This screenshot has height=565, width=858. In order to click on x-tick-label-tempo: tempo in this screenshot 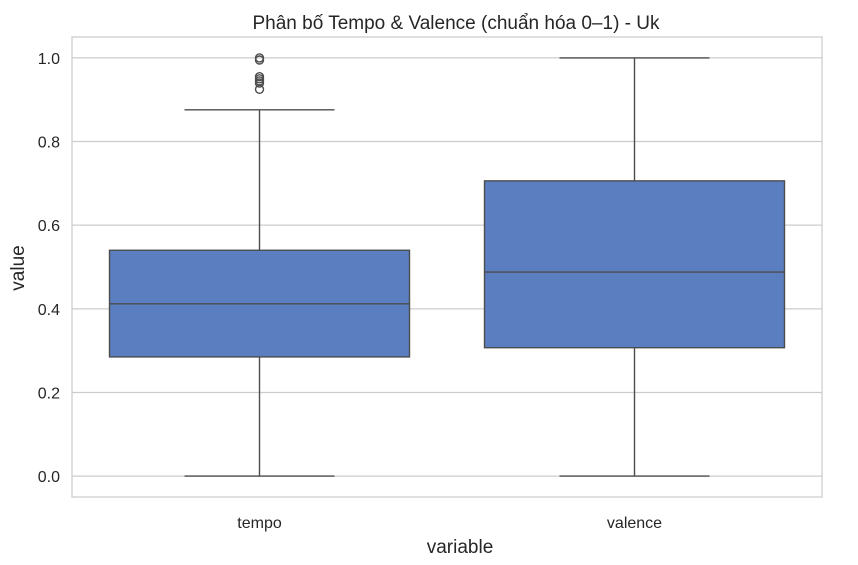, I will do `click(259, 523)`.